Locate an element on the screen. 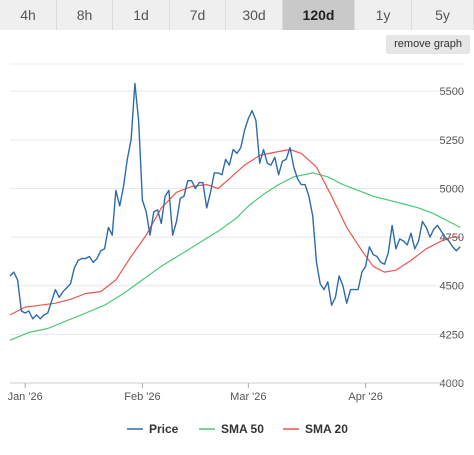 The width and height of the screenshot is (474, 455). legend-label-price: Price is located at coordinates (164, 429).